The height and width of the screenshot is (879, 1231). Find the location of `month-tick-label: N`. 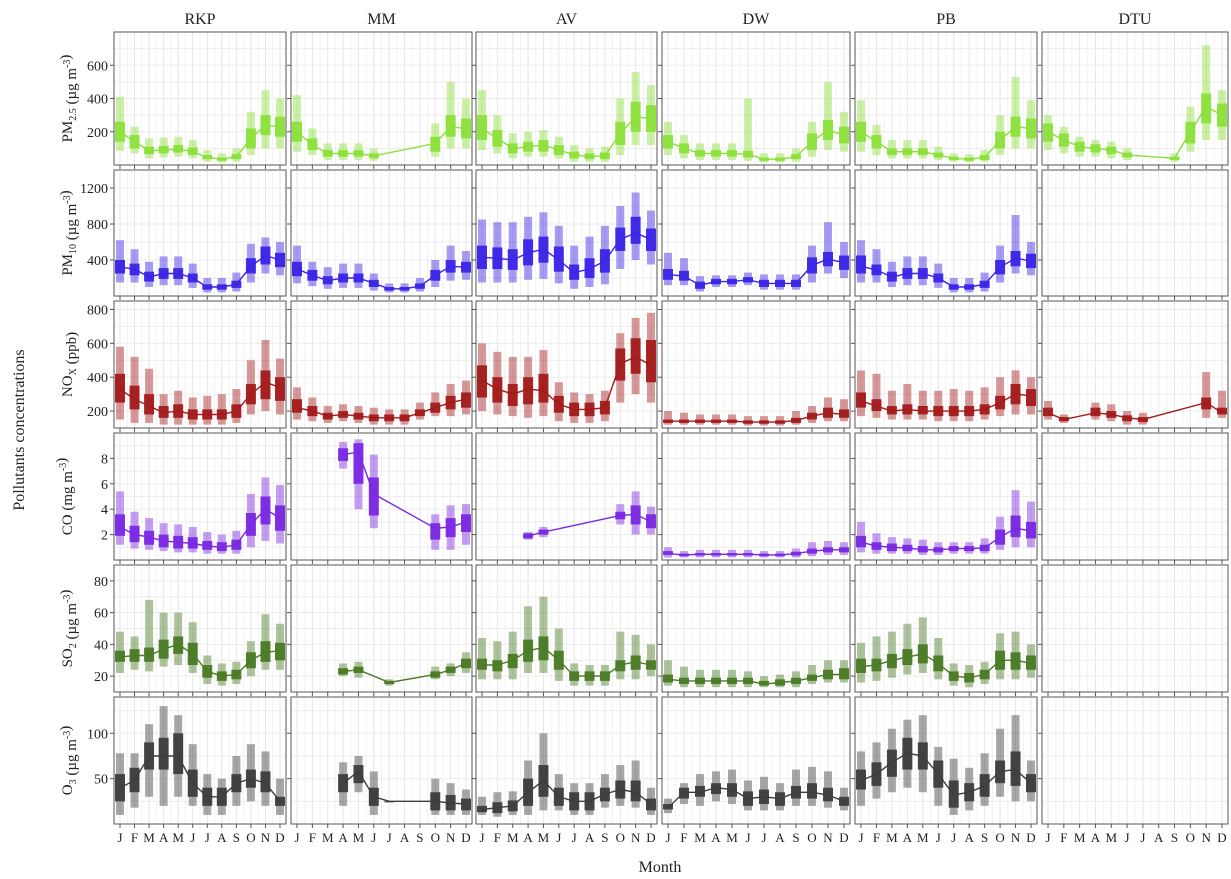

month-tick-label: N is located at coordinates (828, 837).